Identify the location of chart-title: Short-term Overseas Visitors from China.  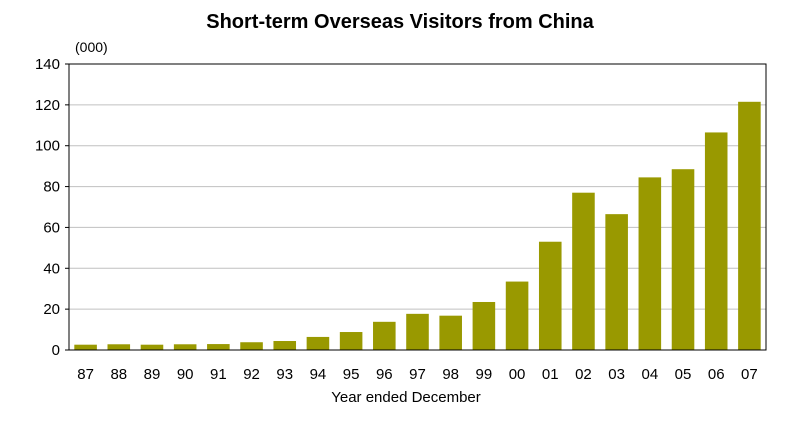
(400, 22).